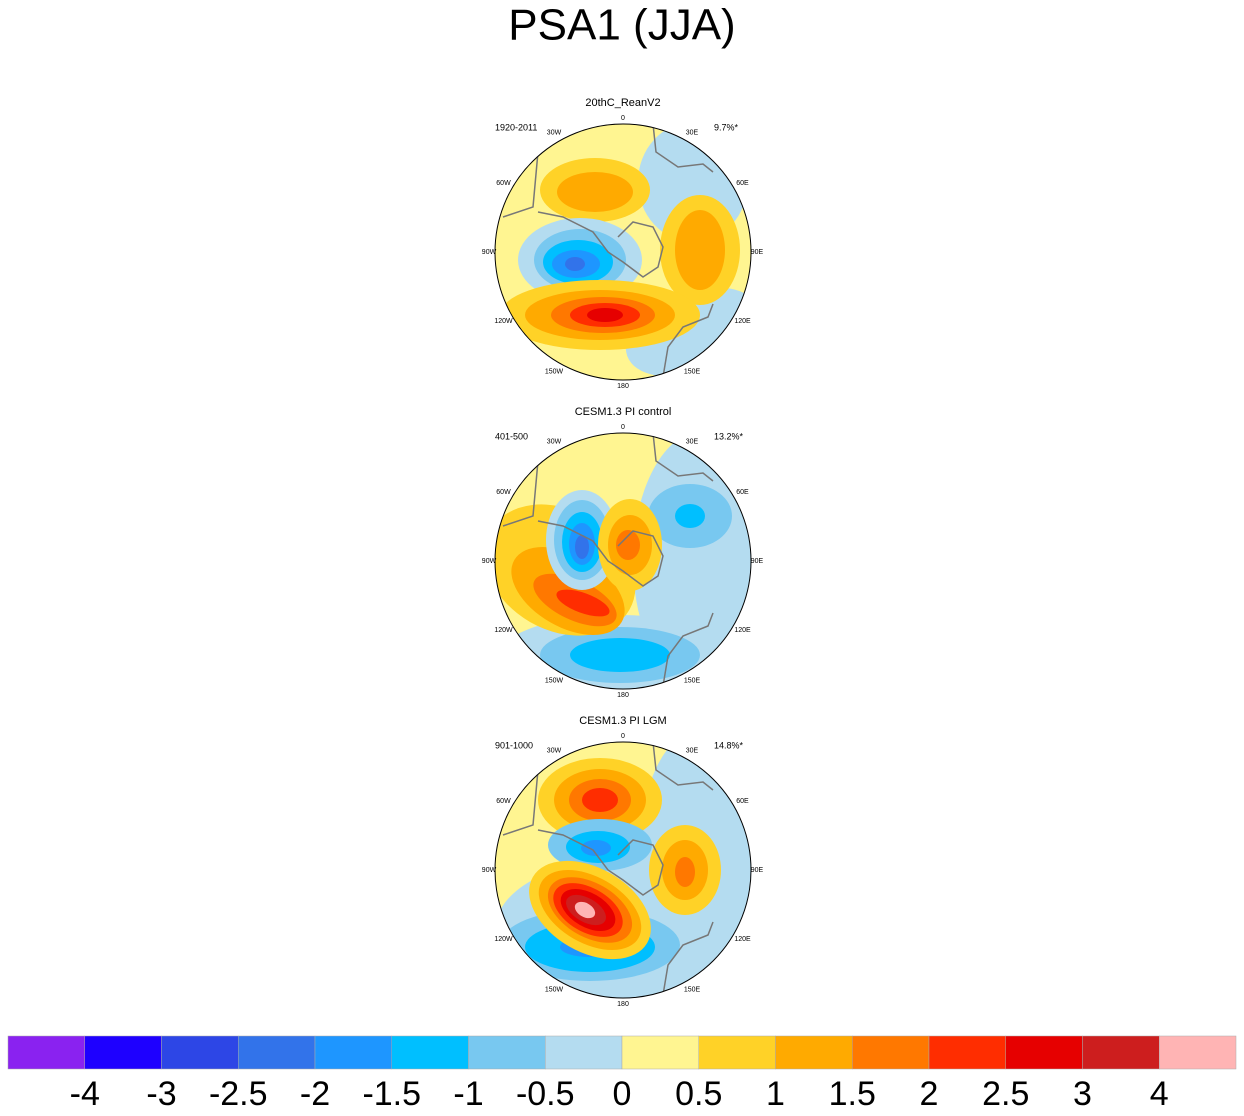 Image resolution: width=1244 pixels, height=1116 pixels. What do you see at coordinates (852, 1094) in the screenshot?
I see `colorbar-label: 1.5` at bounding box center [852, 1094].